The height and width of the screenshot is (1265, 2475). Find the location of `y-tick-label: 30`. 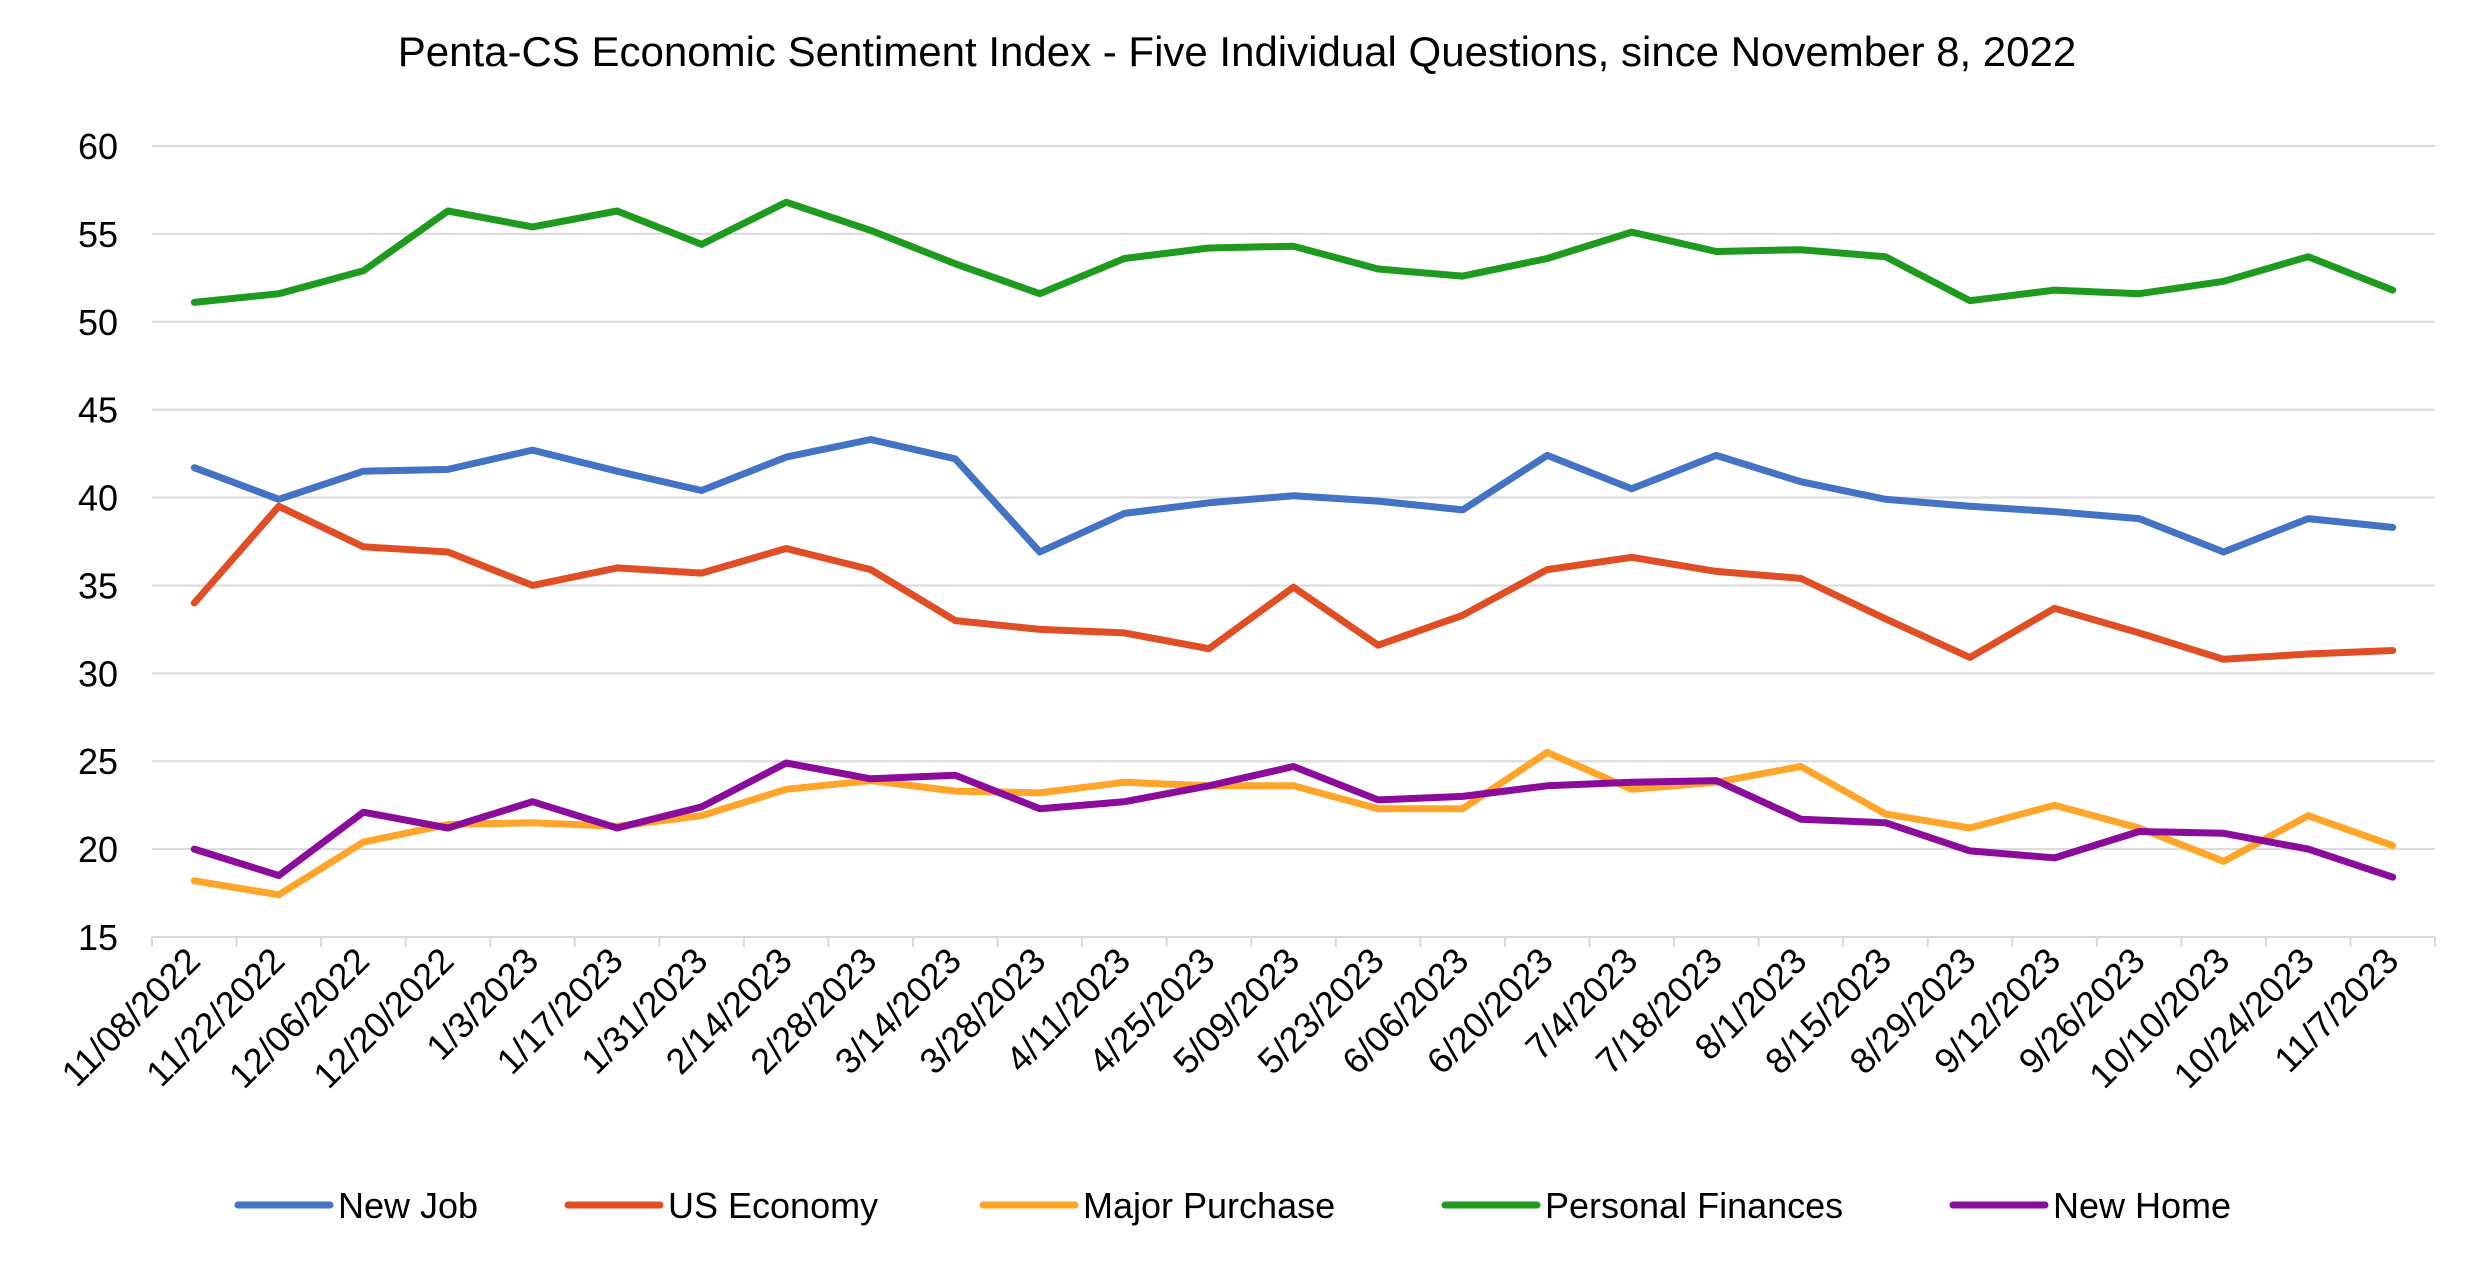

y-tick-label: 30 is located at coordinates (98, 673).